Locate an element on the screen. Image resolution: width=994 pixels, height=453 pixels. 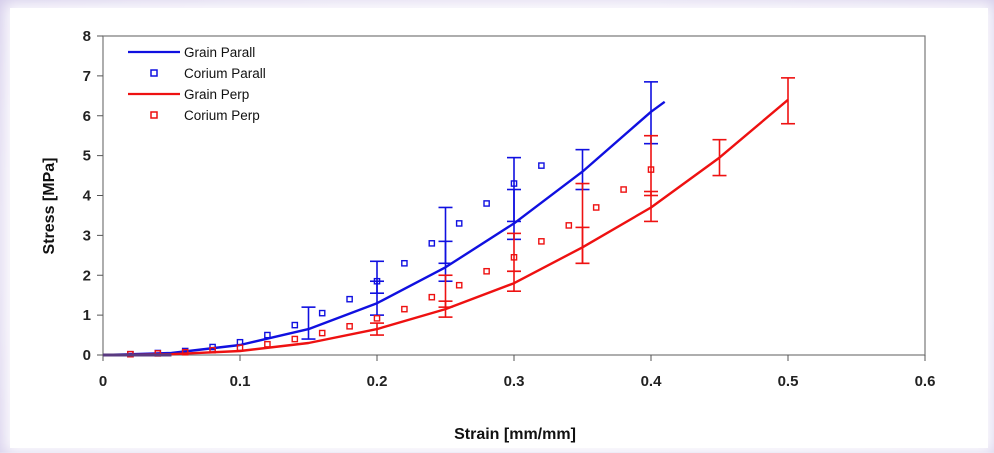
y-tick-label: 7 is located at coordinates (87, 76).